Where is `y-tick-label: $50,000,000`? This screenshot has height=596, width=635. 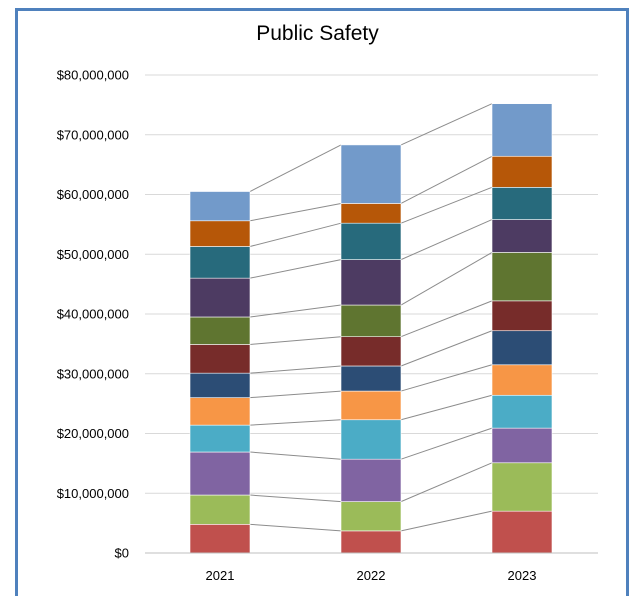 y-tick-label: $50,000,000 is located at coordinates (93, 254).